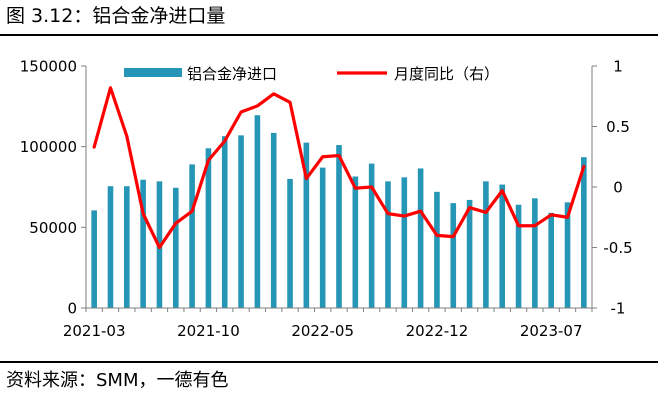 This screenshot has width=658, height=403. I want to click on top-rule, so click(329, 35).